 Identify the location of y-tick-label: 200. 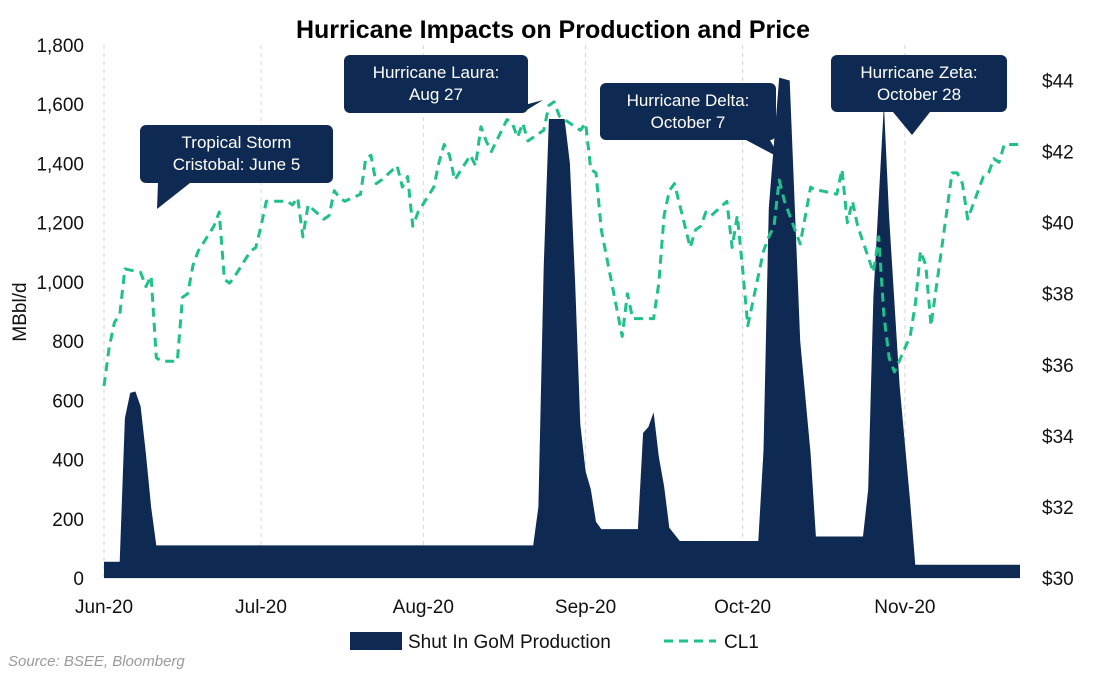
(68, 520).